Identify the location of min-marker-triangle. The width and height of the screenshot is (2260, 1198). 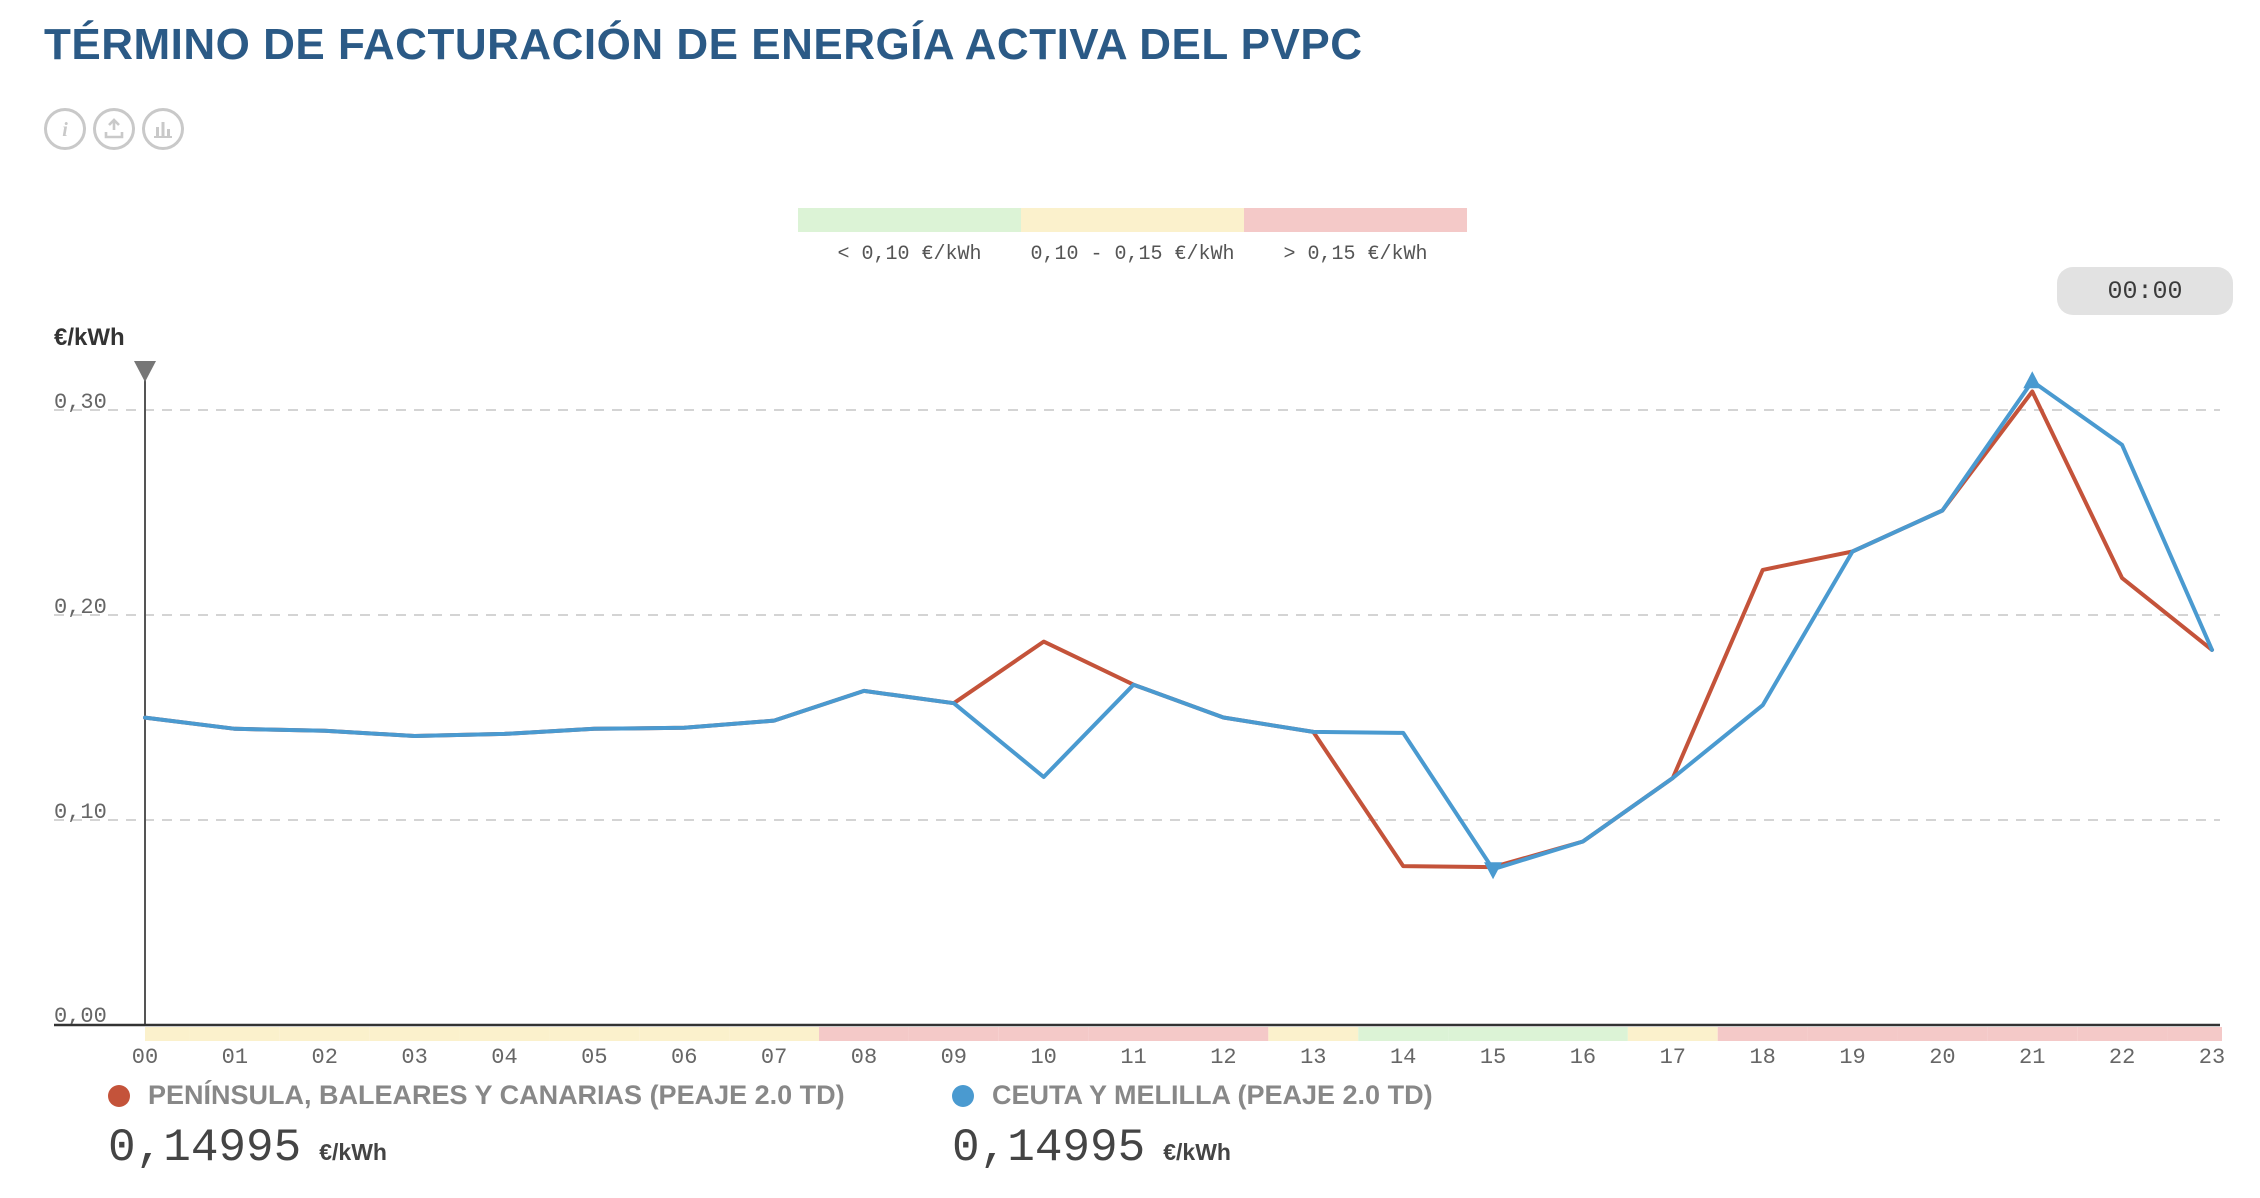
(1493, 871).